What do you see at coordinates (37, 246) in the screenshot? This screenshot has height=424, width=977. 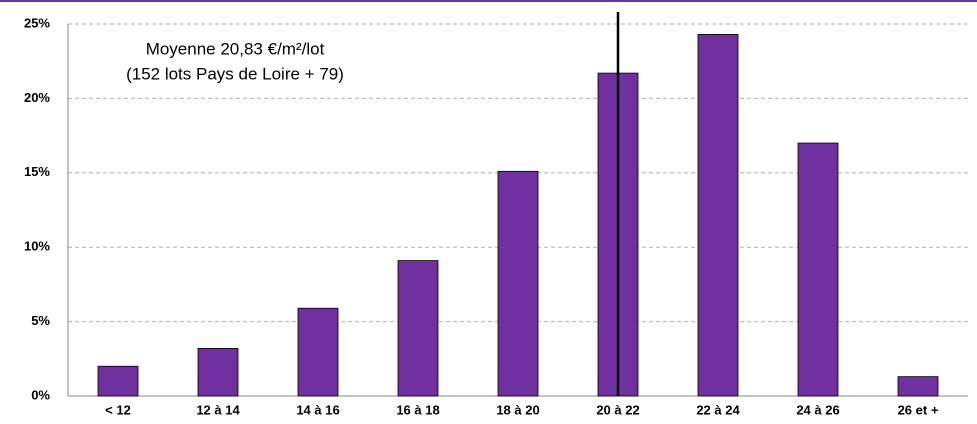 I see `y-tick-label: 10%` at bounding box center [37, 246].